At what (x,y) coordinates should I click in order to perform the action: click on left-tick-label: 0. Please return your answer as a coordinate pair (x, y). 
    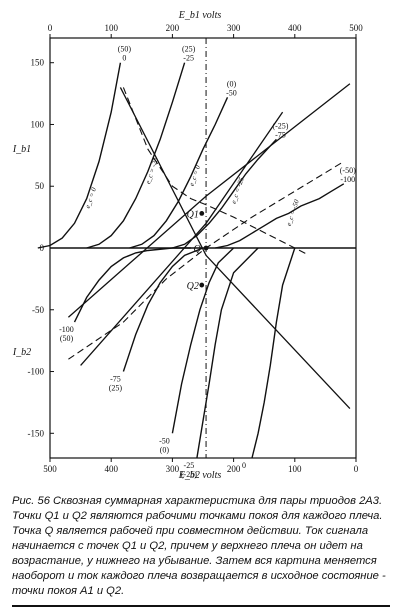
    Looking at the image, I should click on (42, 248).